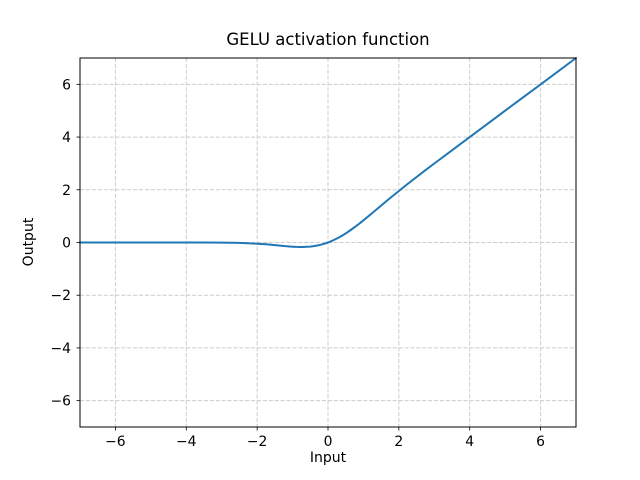  Describe the element at coordinates (327, 39) in the screenshot. I see `chart-title: GELU activation function` at that location.